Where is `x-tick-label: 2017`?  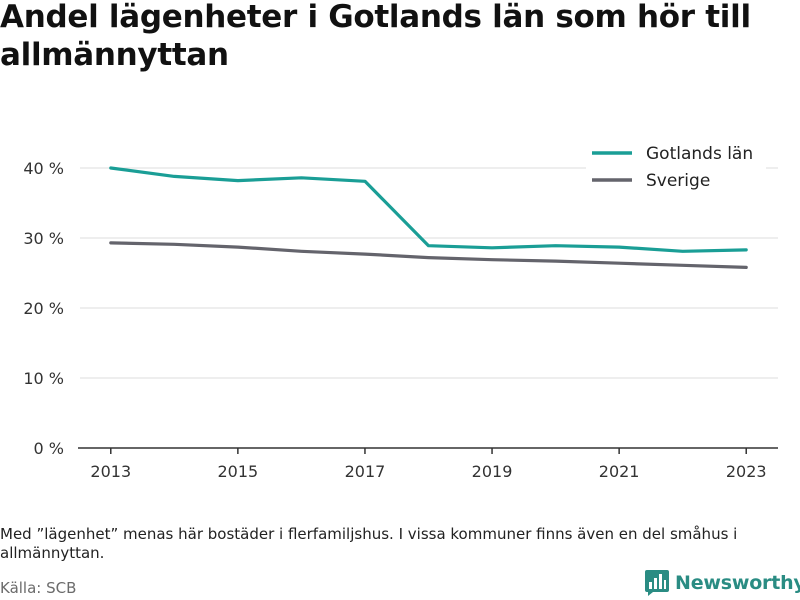 x-tick-label: 2017 is located at coordinates (365, 471).